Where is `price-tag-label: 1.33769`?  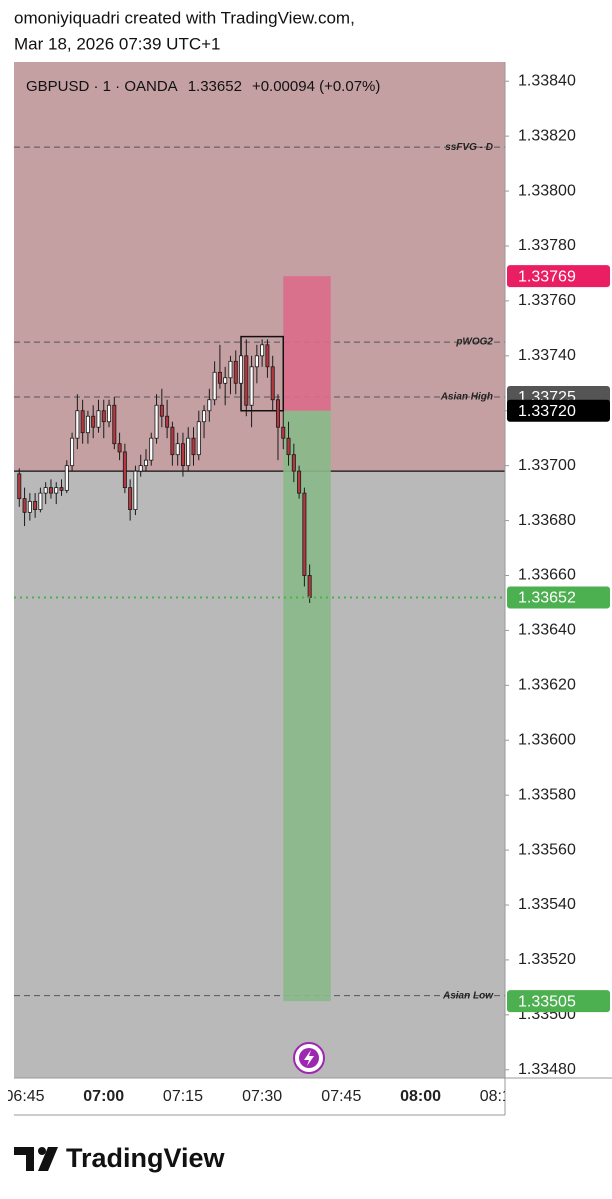 price-tag-label: 1.33769 is located at coordinates (547, 276).